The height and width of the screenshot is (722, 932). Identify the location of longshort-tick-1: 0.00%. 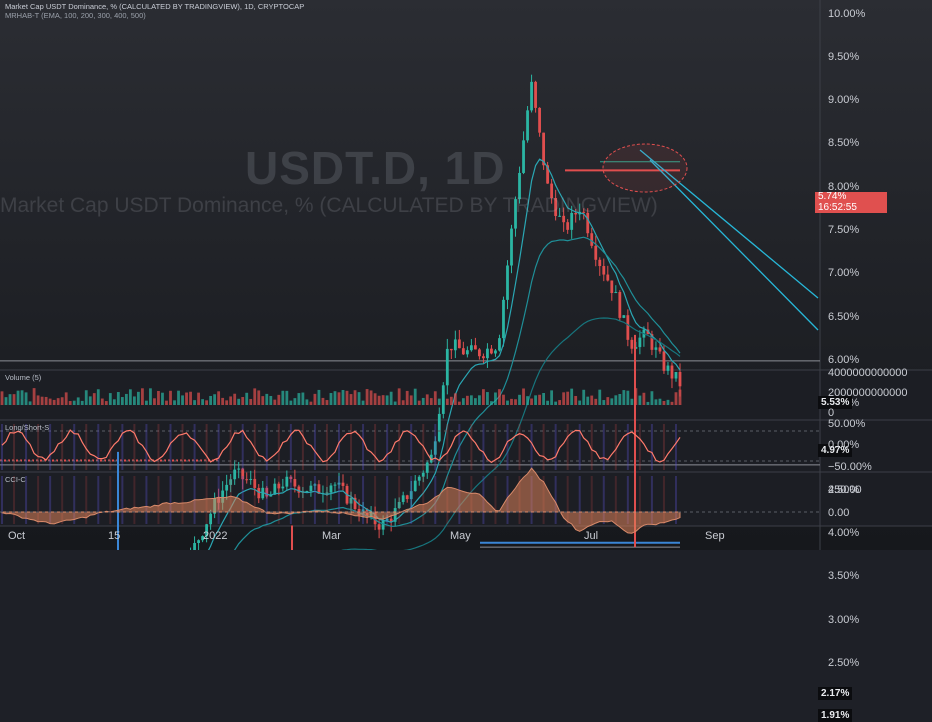
(844, 445).